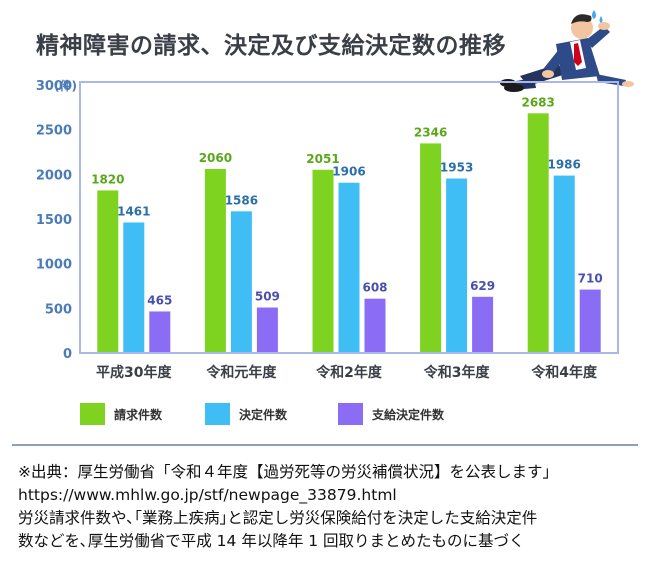  Describe the element at coordinates (564, 372) in the screenshot. I see `x-tick-label: 令和4年度` at that location.